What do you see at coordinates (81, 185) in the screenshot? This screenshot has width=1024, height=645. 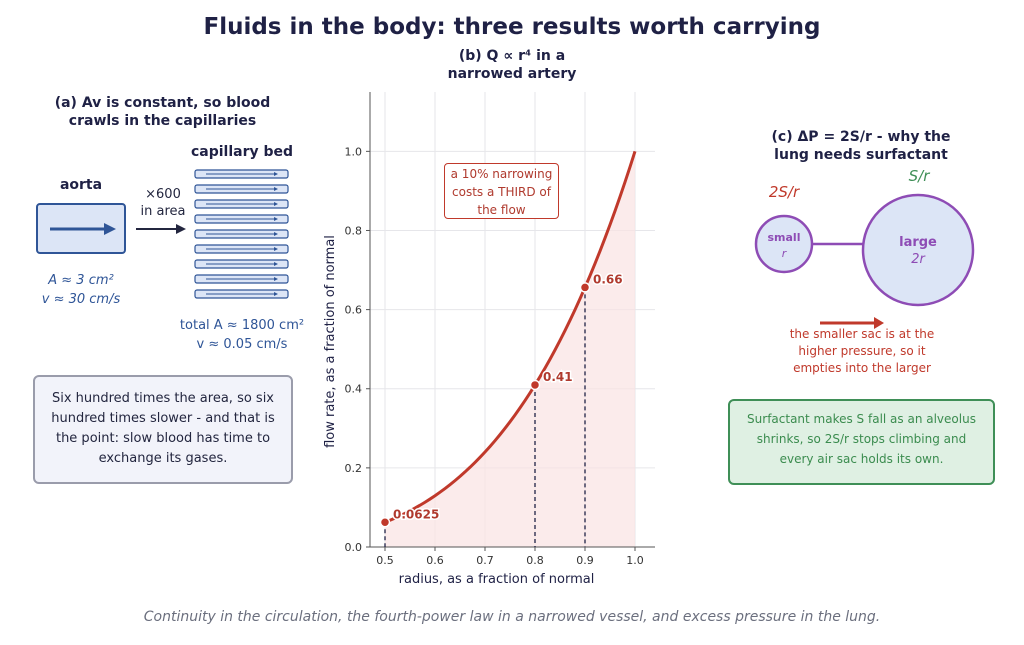 I see `aorta-label: aorta` at bounding box center [81, 185].